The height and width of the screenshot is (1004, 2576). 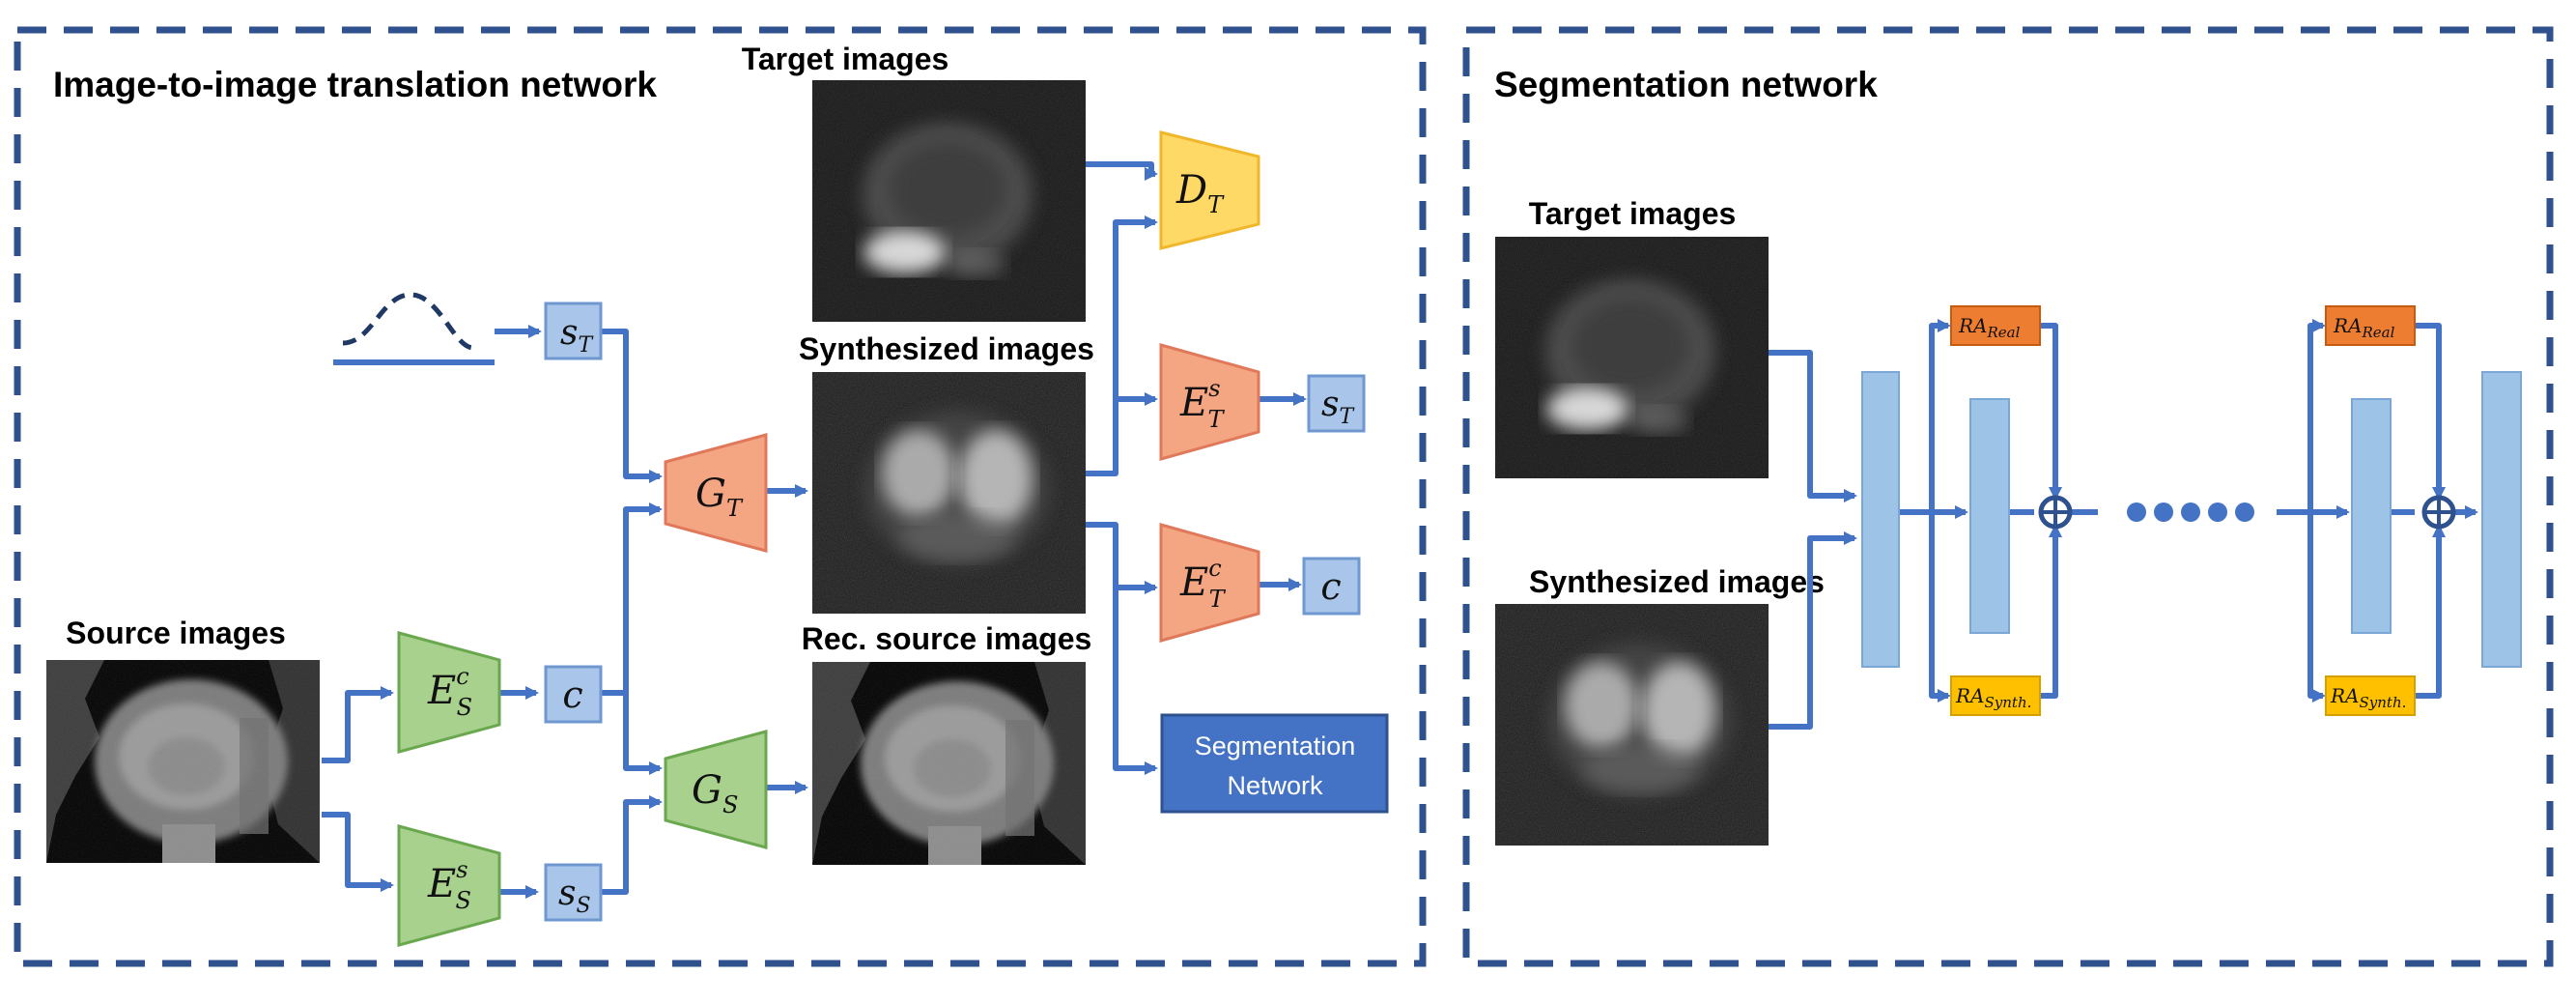 What do you see at coordinates (183, 761) in the screenshot?
I see `source-image` at bounding box center [183, 761].